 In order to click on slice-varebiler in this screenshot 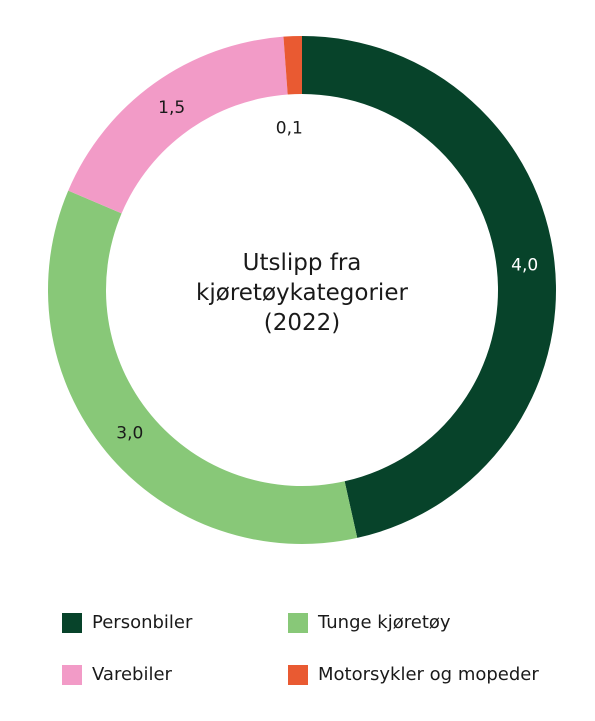, I will do `click(178, 125)`.